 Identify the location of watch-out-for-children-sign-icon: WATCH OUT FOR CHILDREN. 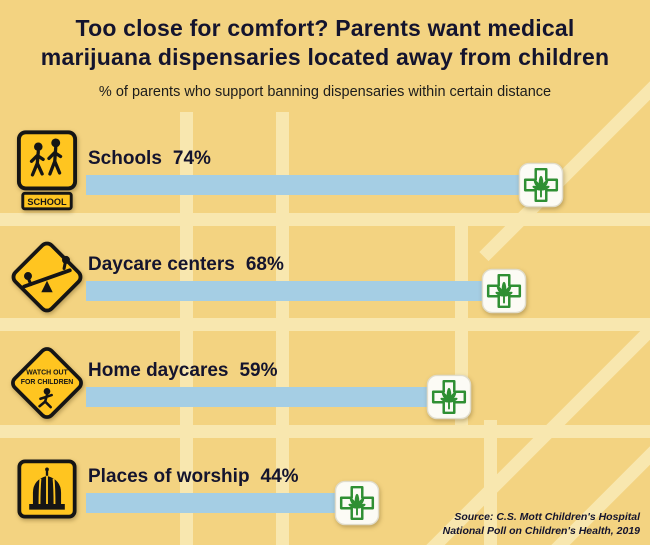
(47, 383).